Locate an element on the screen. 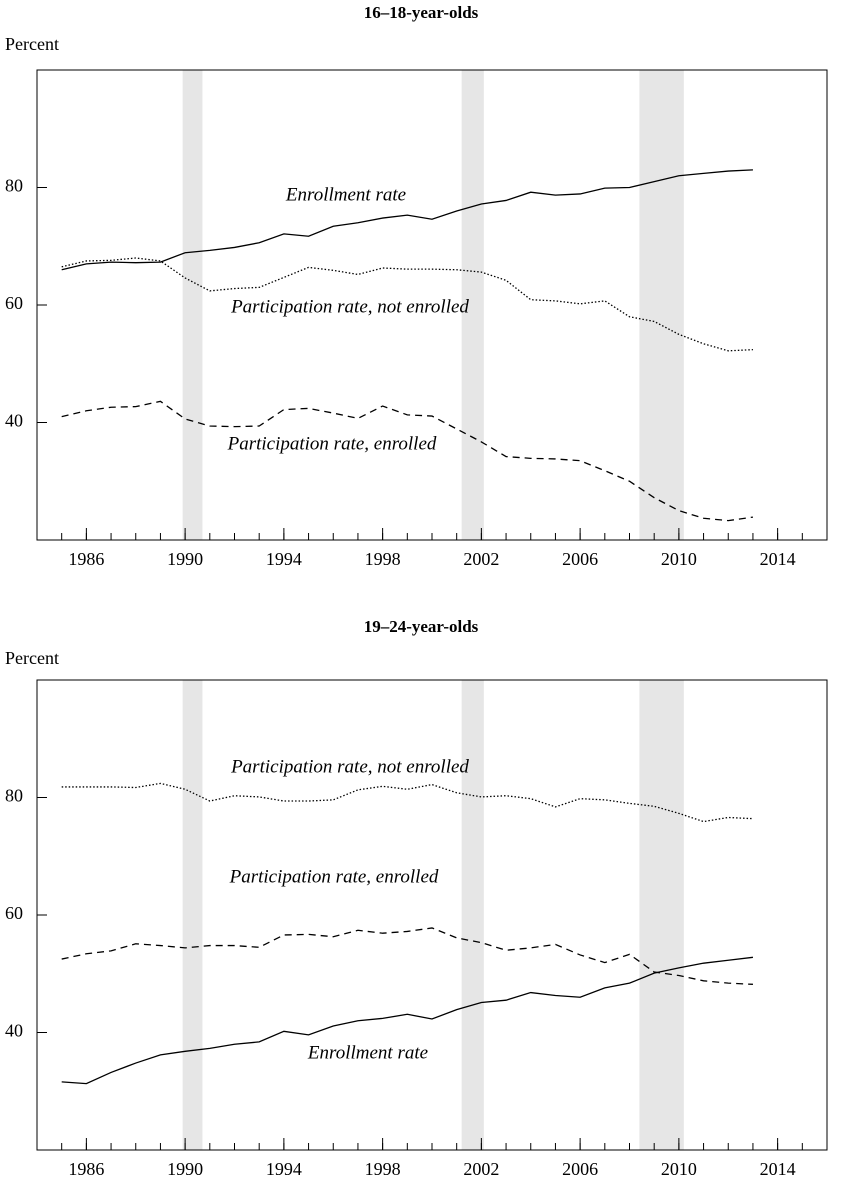 The width and height of the screenshot is (842, 1184). chart-title: 19–24-year-olds is located at coordinates (421, 626).